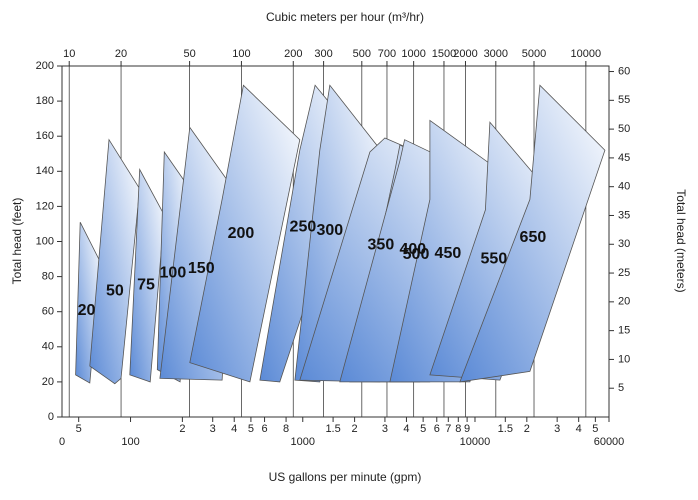 This screenshot has width=698, height=500. What do you see at coordinates (115, 291) in the screenshot?
I see `region-label: 50` at bounding box center [115, 291].